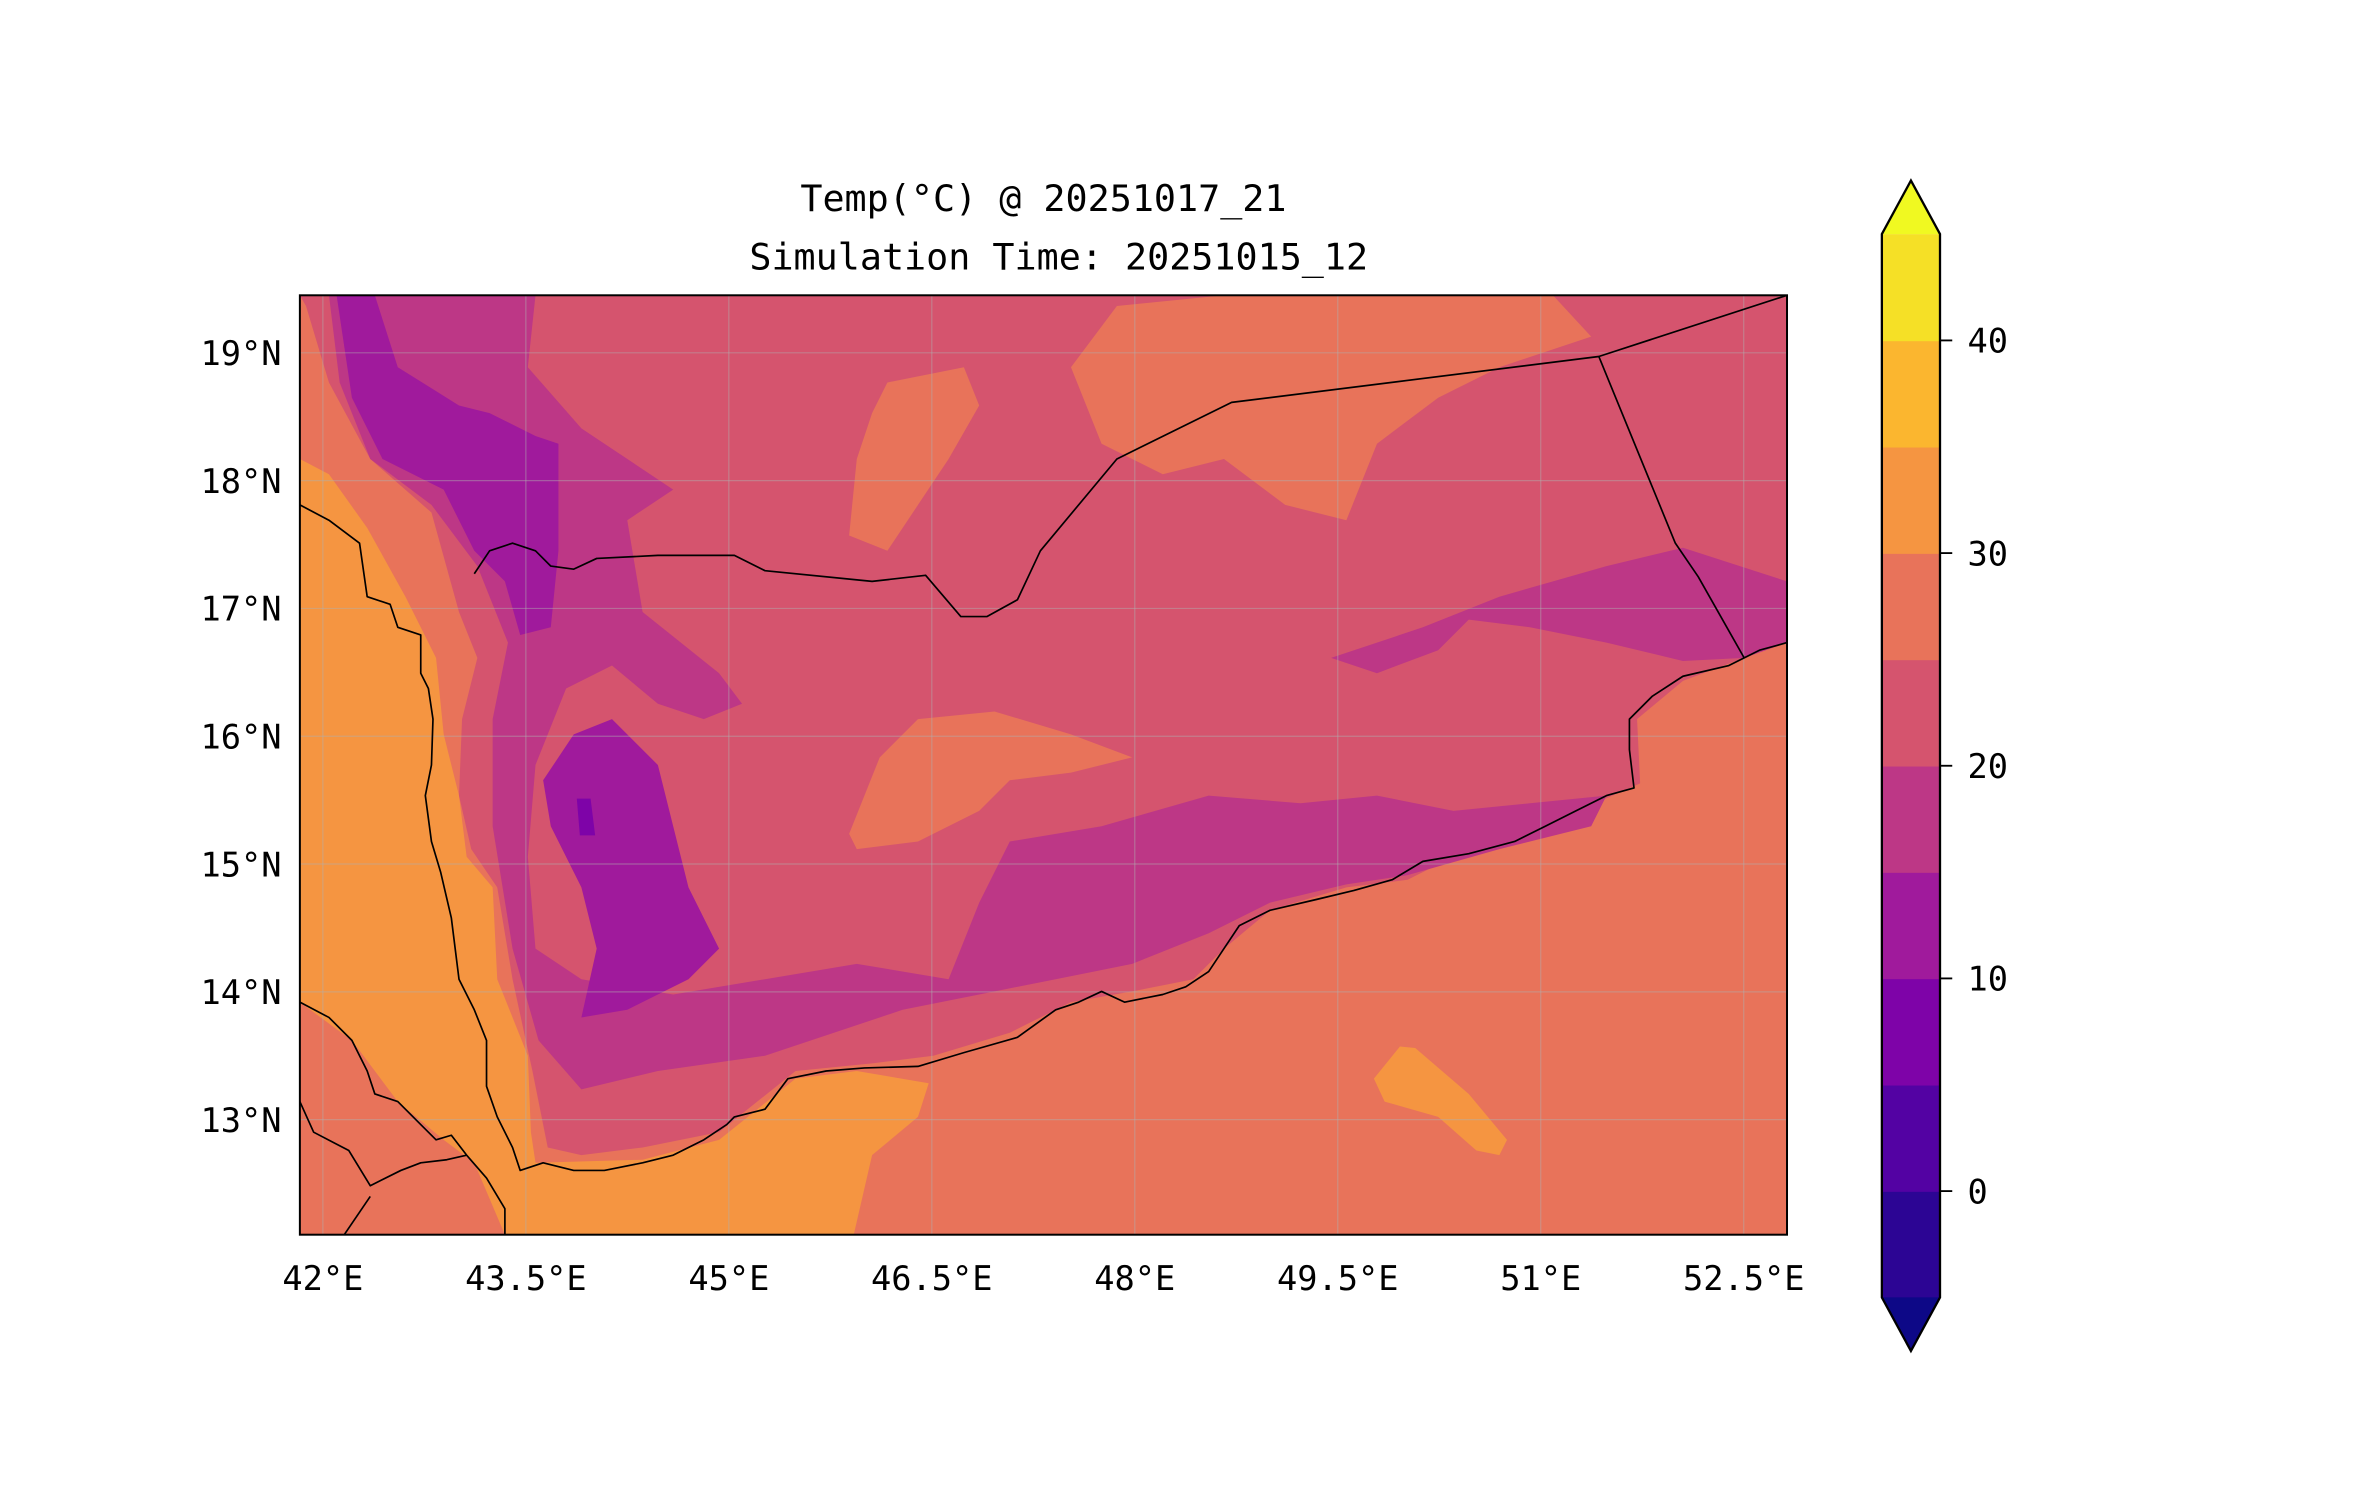 This screenshot has height=1500, width=2371. I want to click on colorbar-tick-label: 0, so click(1978, 1191).